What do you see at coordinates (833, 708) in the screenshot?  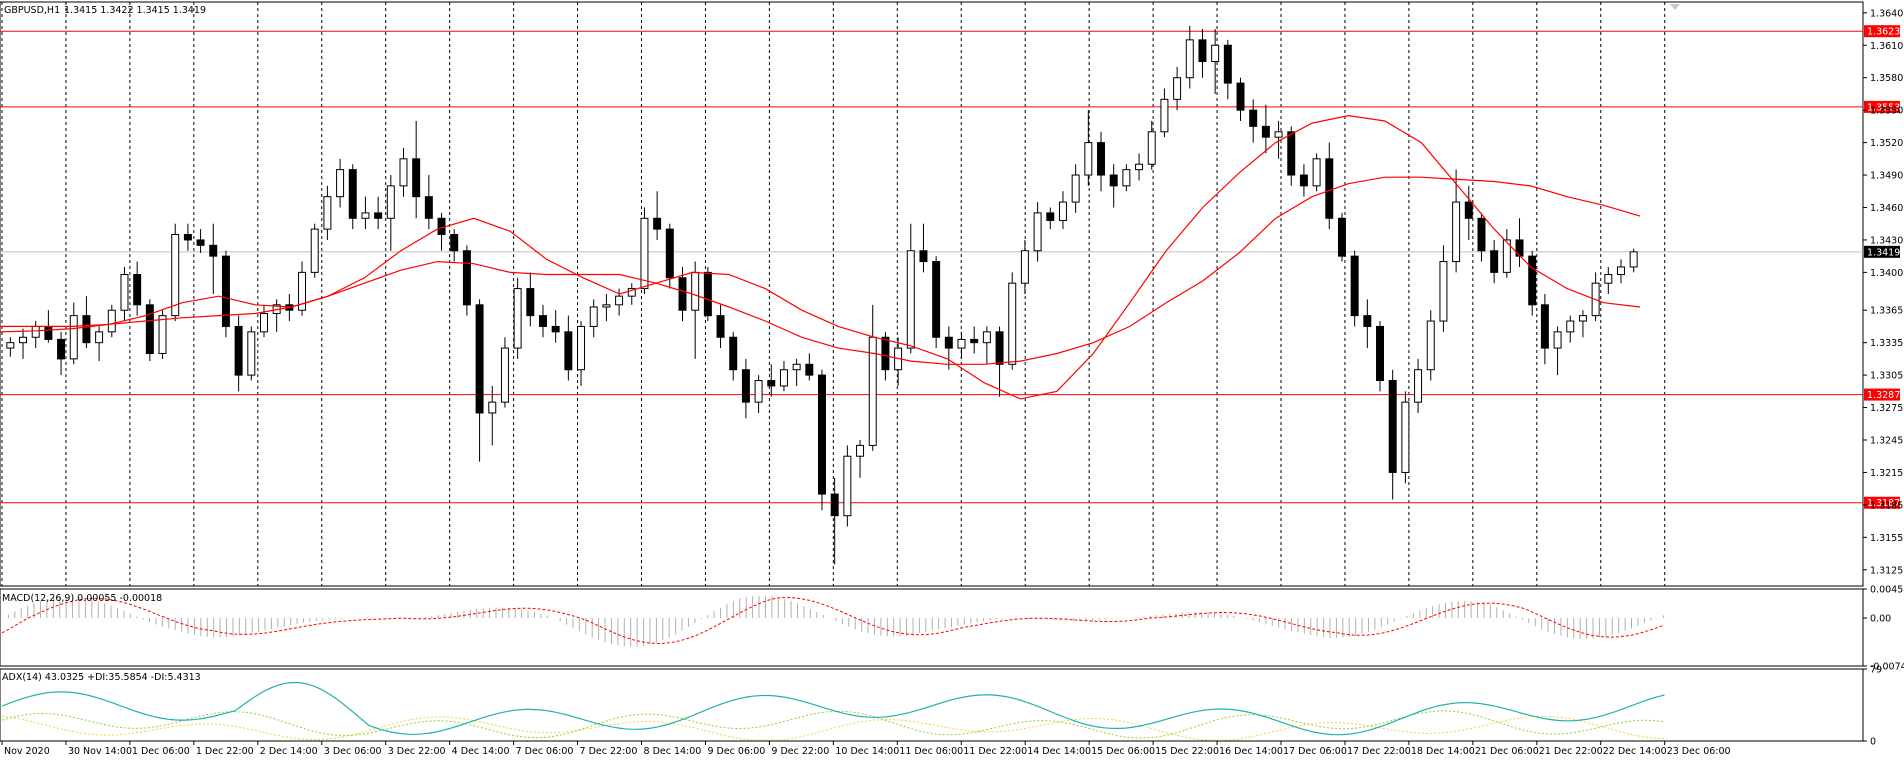 I see `adx-line` at bounding box center [833, 708].